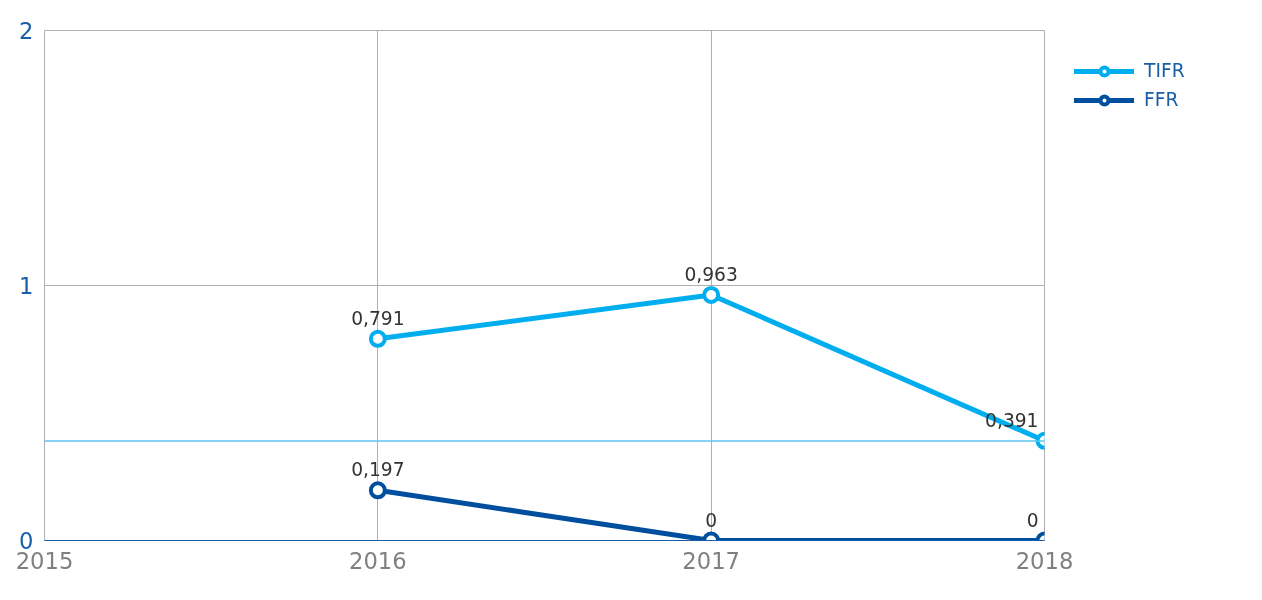 Image resolution: width=1262 pixels, height=600 pixels. Describe the element at coordinates (1161, 99) in the screenshot. I see `legend-label: FFR` at that location.